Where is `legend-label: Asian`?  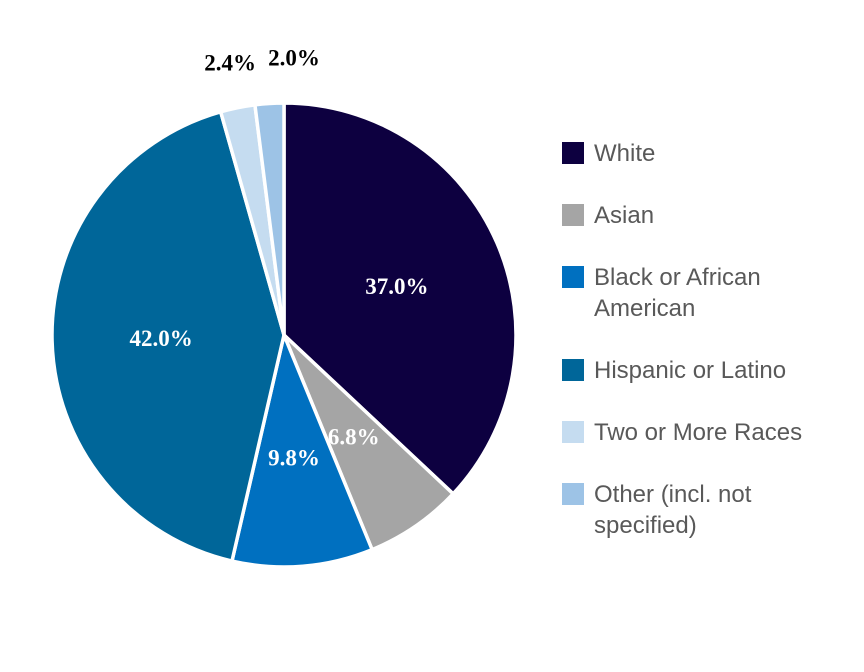 legend-label: Asian is located at coordinates (624, 215).